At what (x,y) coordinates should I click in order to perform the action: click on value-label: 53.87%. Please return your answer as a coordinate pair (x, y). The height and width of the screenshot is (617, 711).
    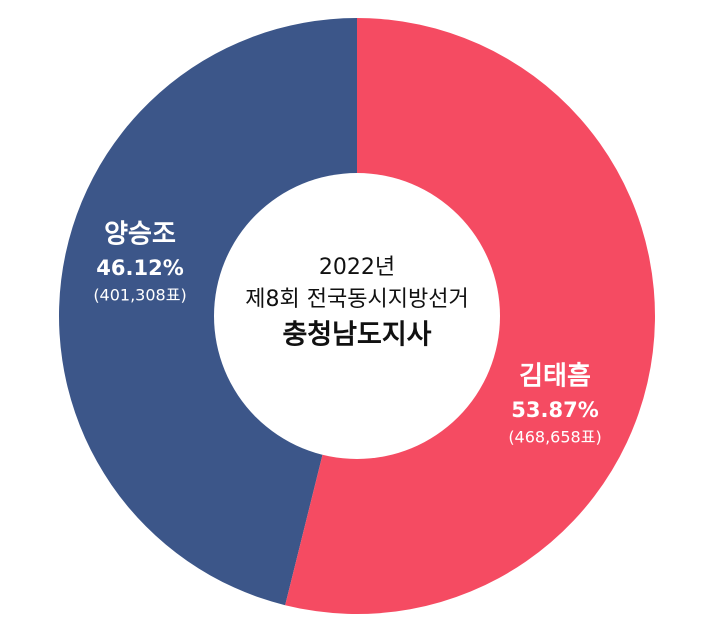
    Looking at the image, I should click on (554, 410).